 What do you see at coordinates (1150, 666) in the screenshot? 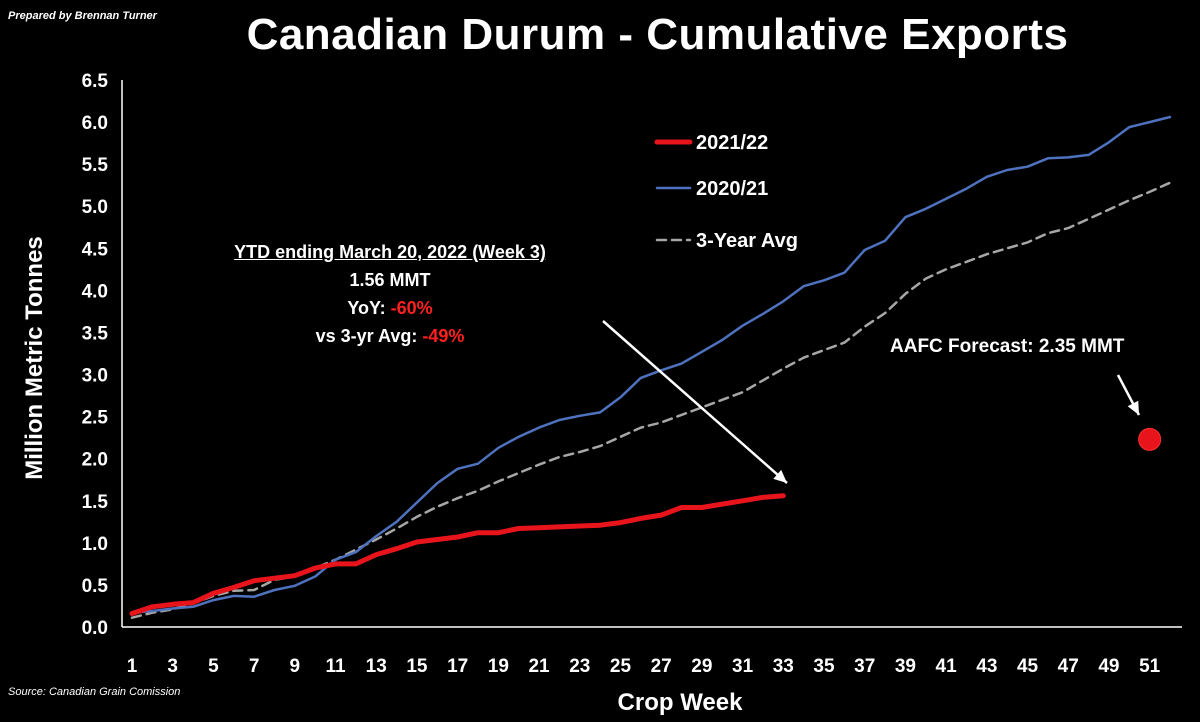
I see `x-tick-label: 51` at bounding box center [1150, 666].